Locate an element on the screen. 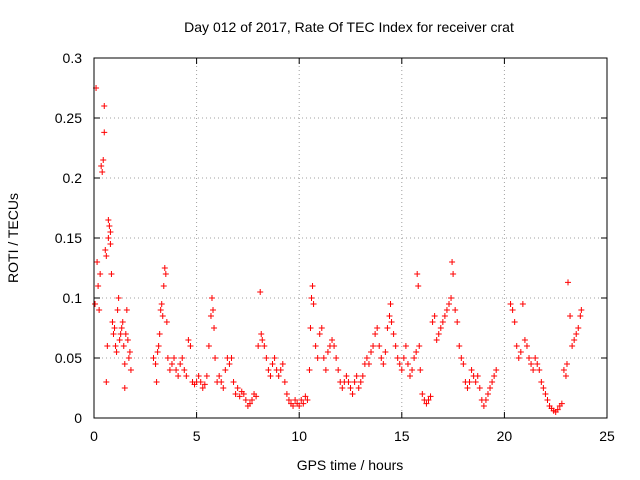 This screenshot has width=640, height=480. x-tick-label: 20 is located at coordinates (505, 436).